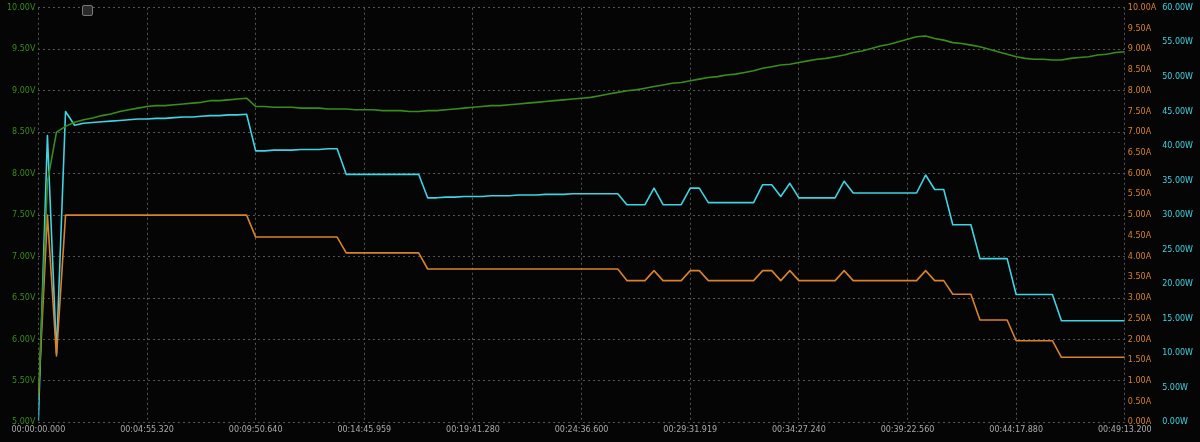  Describe the element at coordinates (1139, 298) in the screenshot. I see `y2-tick-label: 3.00A` at that location.